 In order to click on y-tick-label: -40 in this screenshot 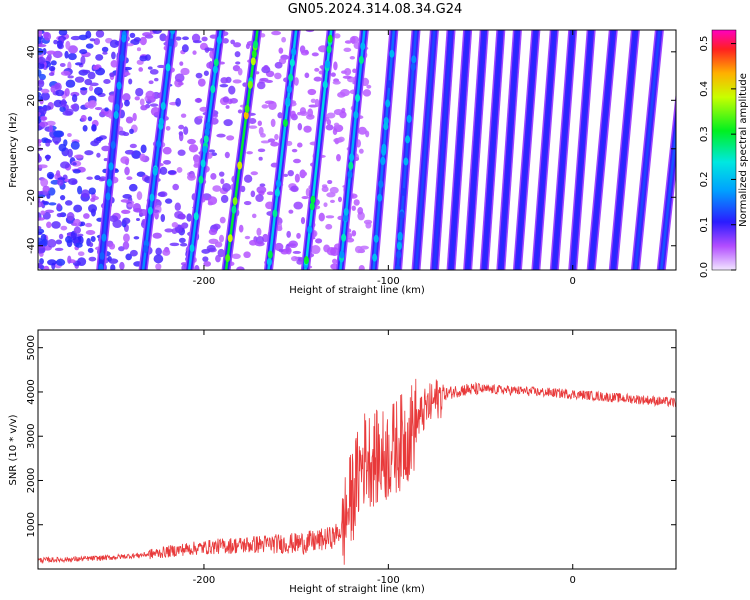, I will do `click(31, 246)`.